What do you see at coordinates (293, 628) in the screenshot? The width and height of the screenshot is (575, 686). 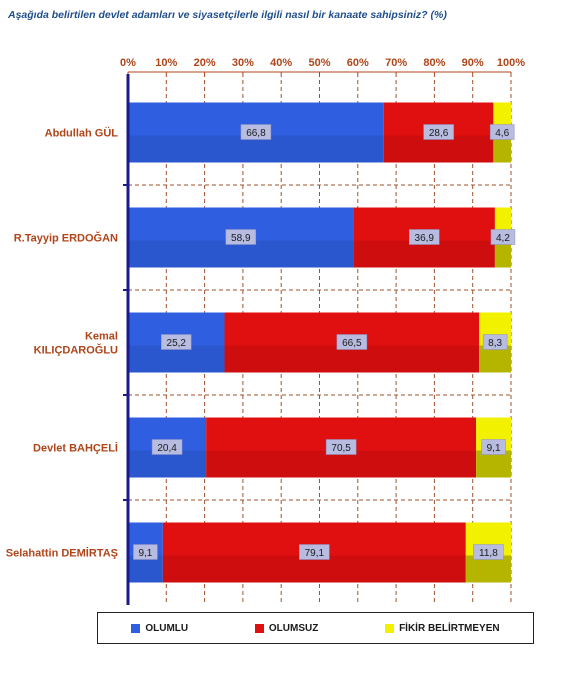 I see `legend-label: OLUMSUZ` at bounding box center [293, 628].